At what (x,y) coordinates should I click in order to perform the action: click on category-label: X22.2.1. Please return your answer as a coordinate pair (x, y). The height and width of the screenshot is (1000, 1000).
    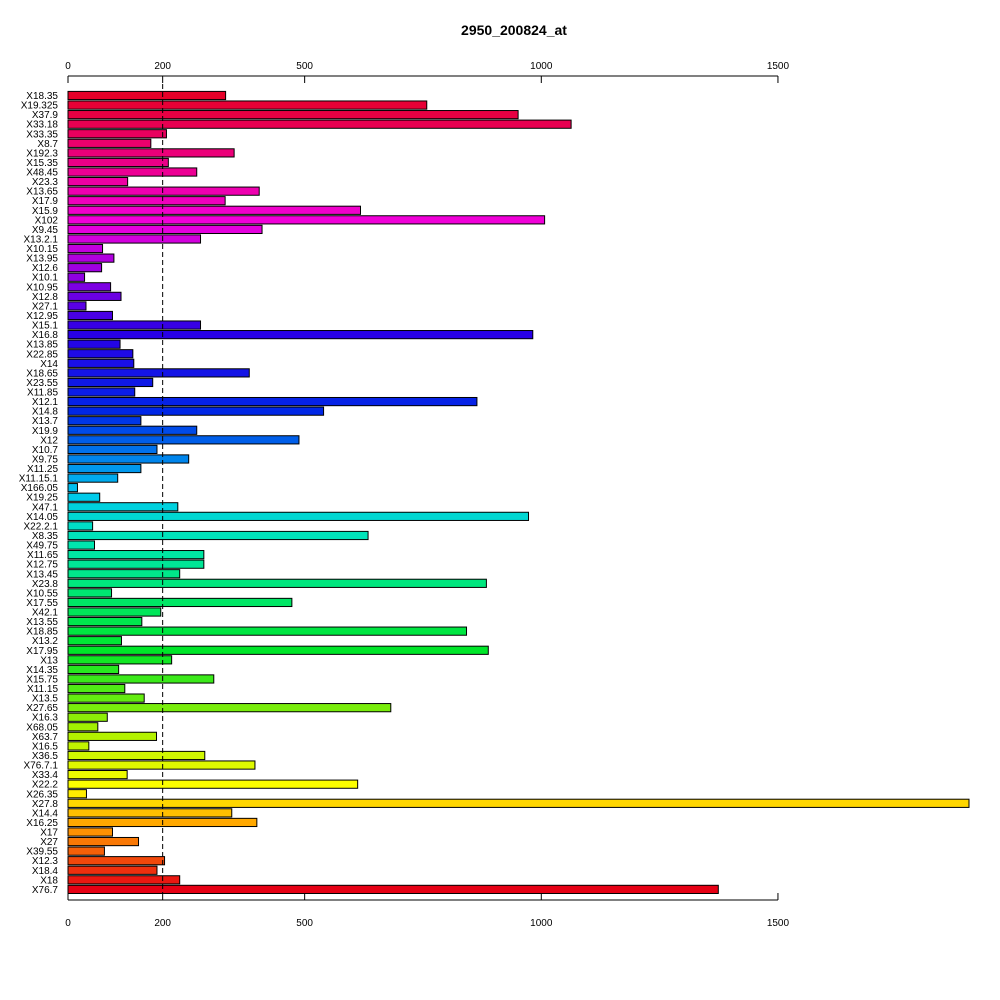
    Looking at the image, I should click on (41, 526).